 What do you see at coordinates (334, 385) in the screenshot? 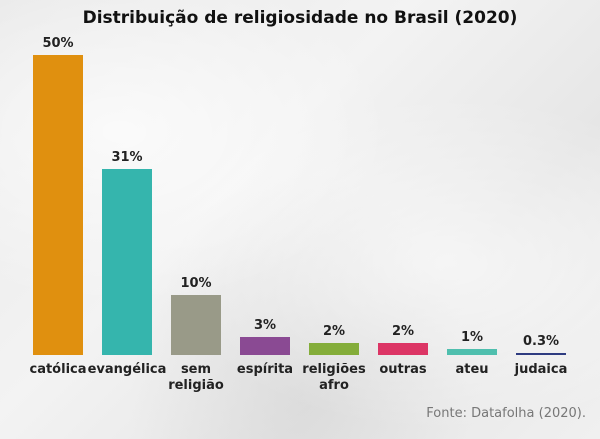
I see `category-label: afro` at bounding box center [334, 385].